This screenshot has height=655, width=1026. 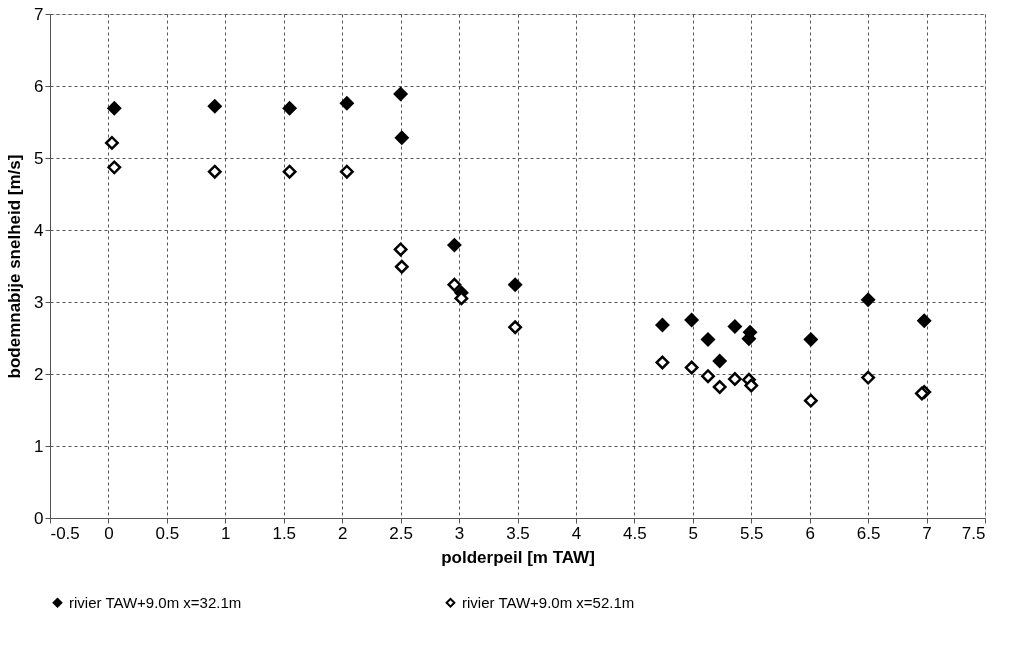 I want to click on x-tick-label: 3.5, so click(x=518, y=533).